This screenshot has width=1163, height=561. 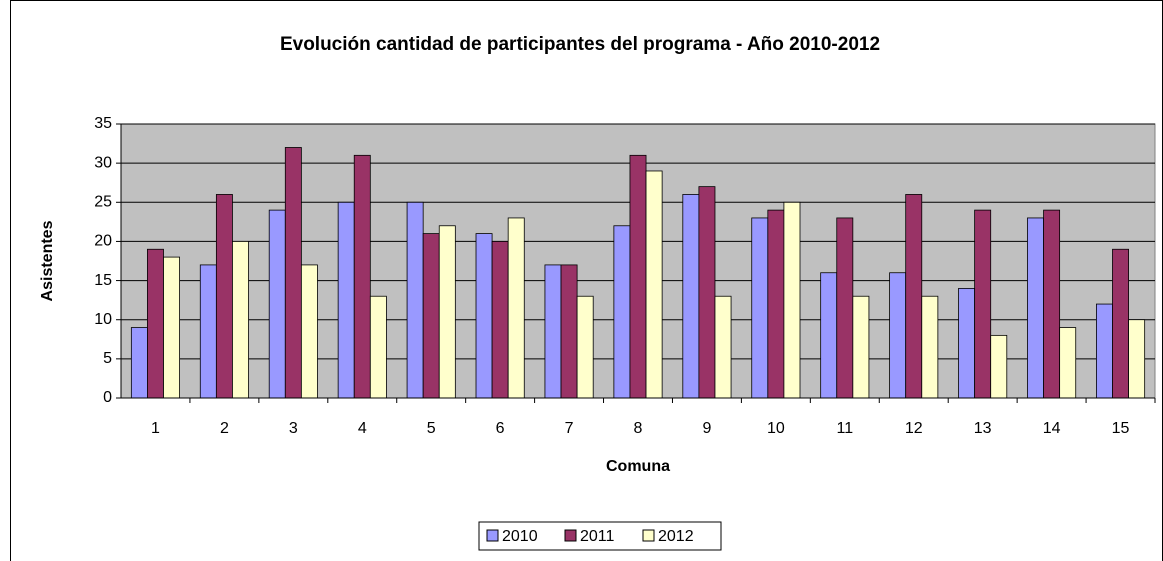 I want to click on x-tick-label: 8, so click(x=638, y=428).